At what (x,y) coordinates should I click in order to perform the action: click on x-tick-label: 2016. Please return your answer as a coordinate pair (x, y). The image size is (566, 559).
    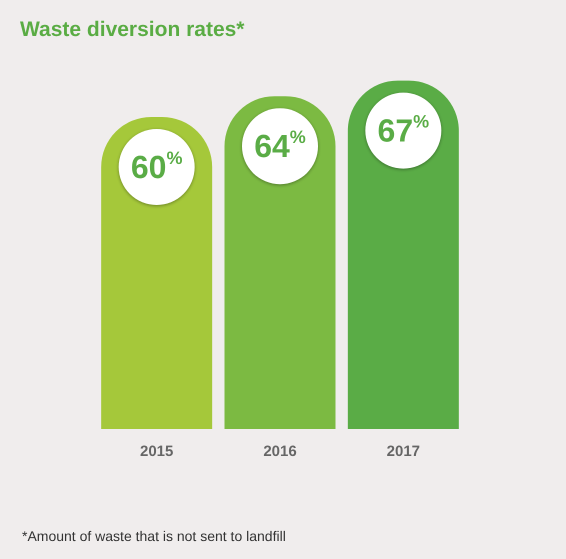
    Looking at the image, I should click on (280, 451).